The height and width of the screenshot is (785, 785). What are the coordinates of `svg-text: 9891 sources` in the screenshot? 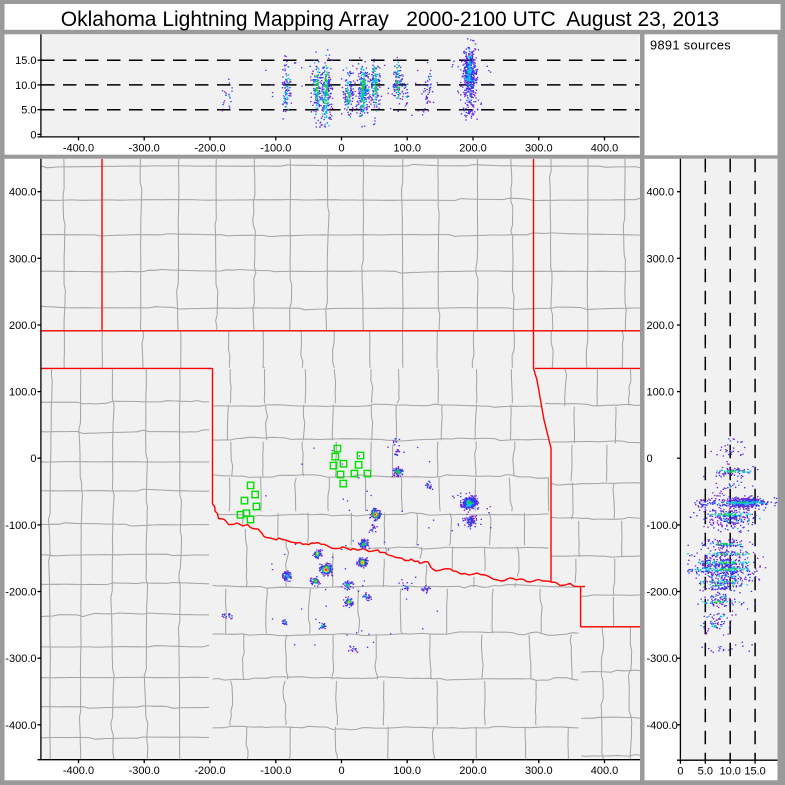 It's located at (690, 45).